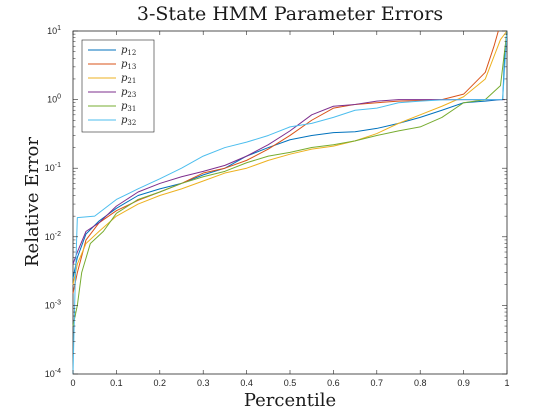 This screenshot has height=420, width=560. Describe the element at coordinates (290, 383) in the screenshot. I see `x-tick-label: 0.5` at that location.